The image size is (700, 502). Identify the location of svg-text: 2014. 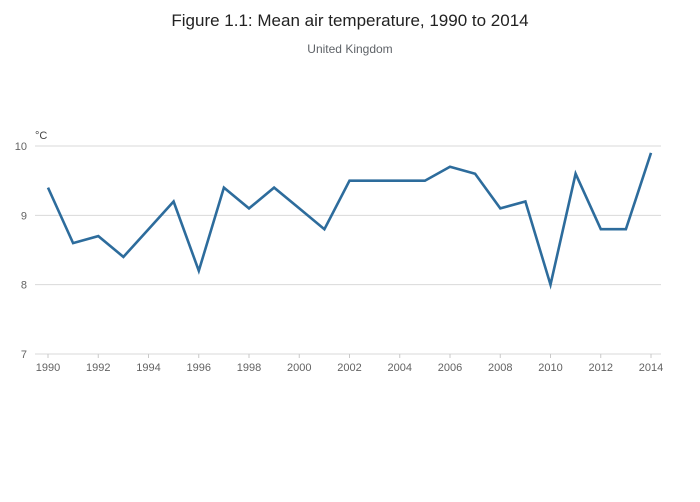
(651, 368).